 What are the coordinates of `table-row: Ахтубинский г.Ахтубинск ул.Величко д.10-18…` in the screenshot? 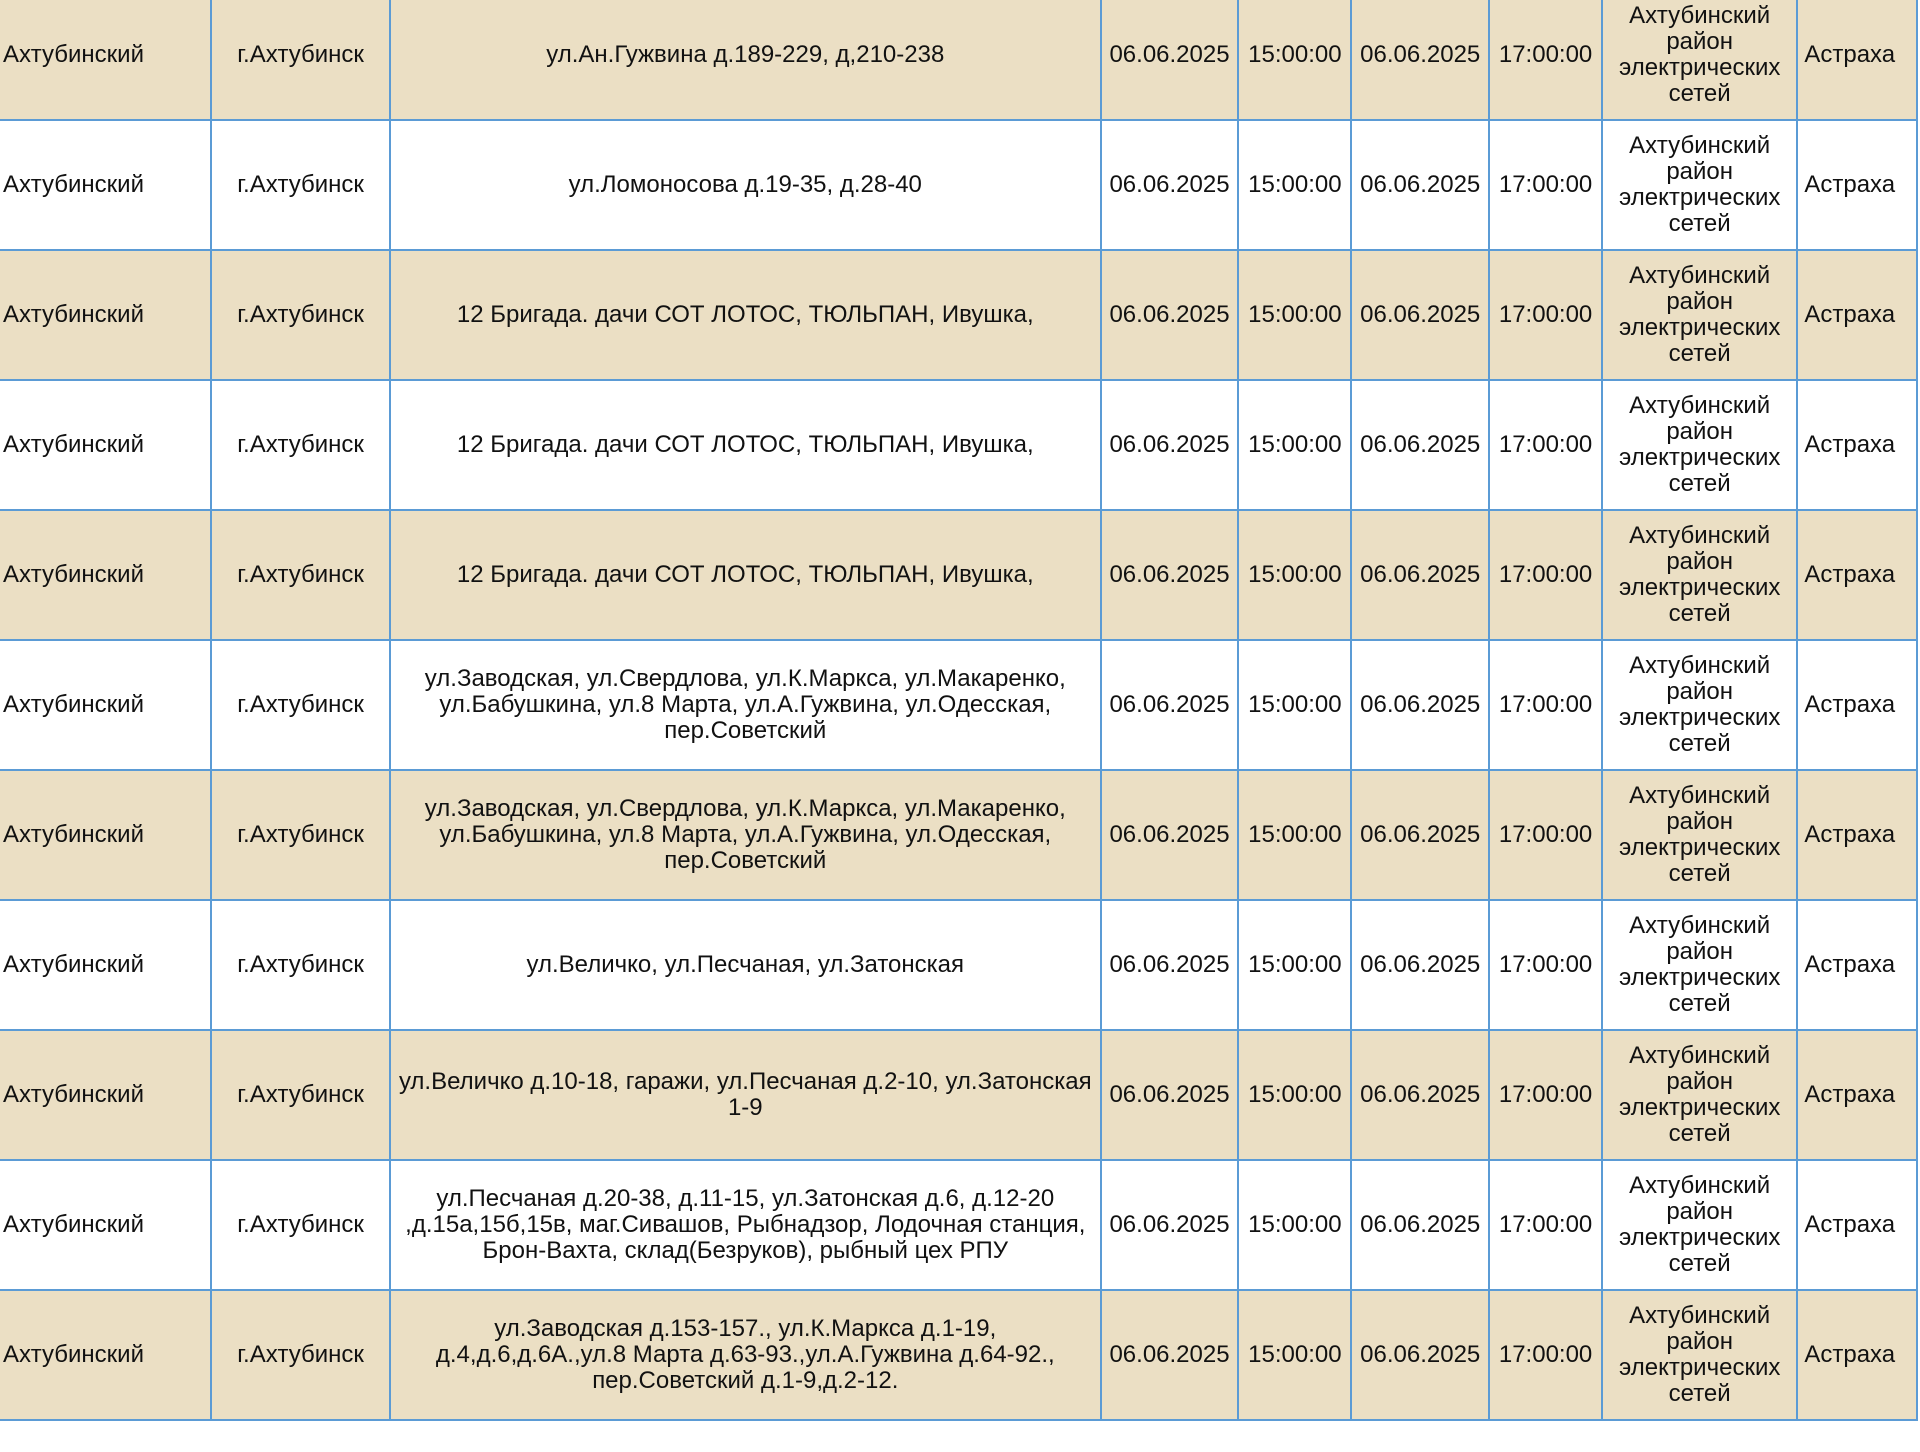 It's located at (959, 1095).